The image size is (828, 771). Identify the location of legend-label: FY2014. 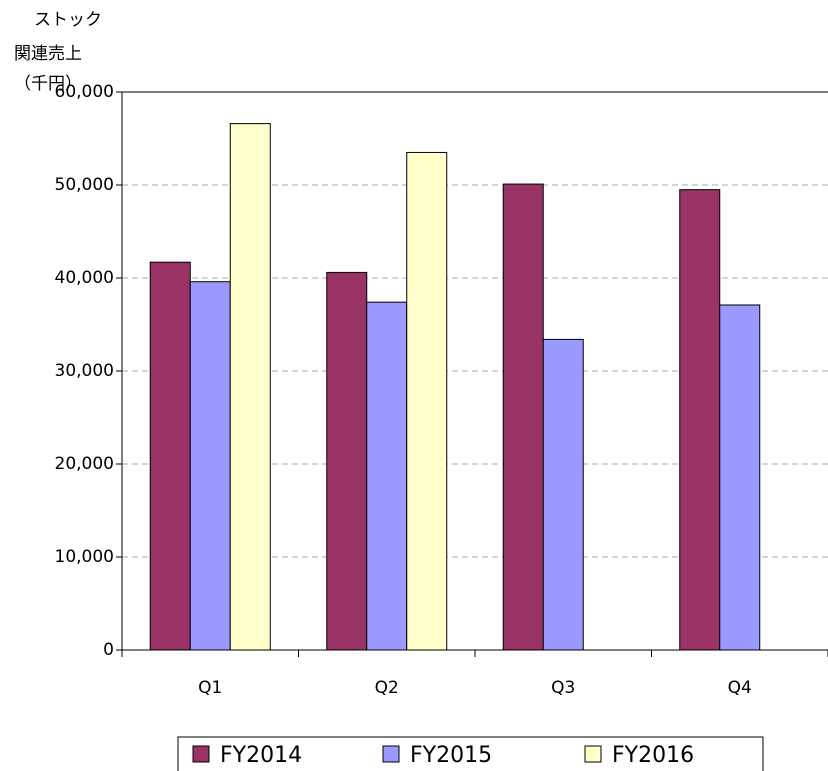
(261, 755).